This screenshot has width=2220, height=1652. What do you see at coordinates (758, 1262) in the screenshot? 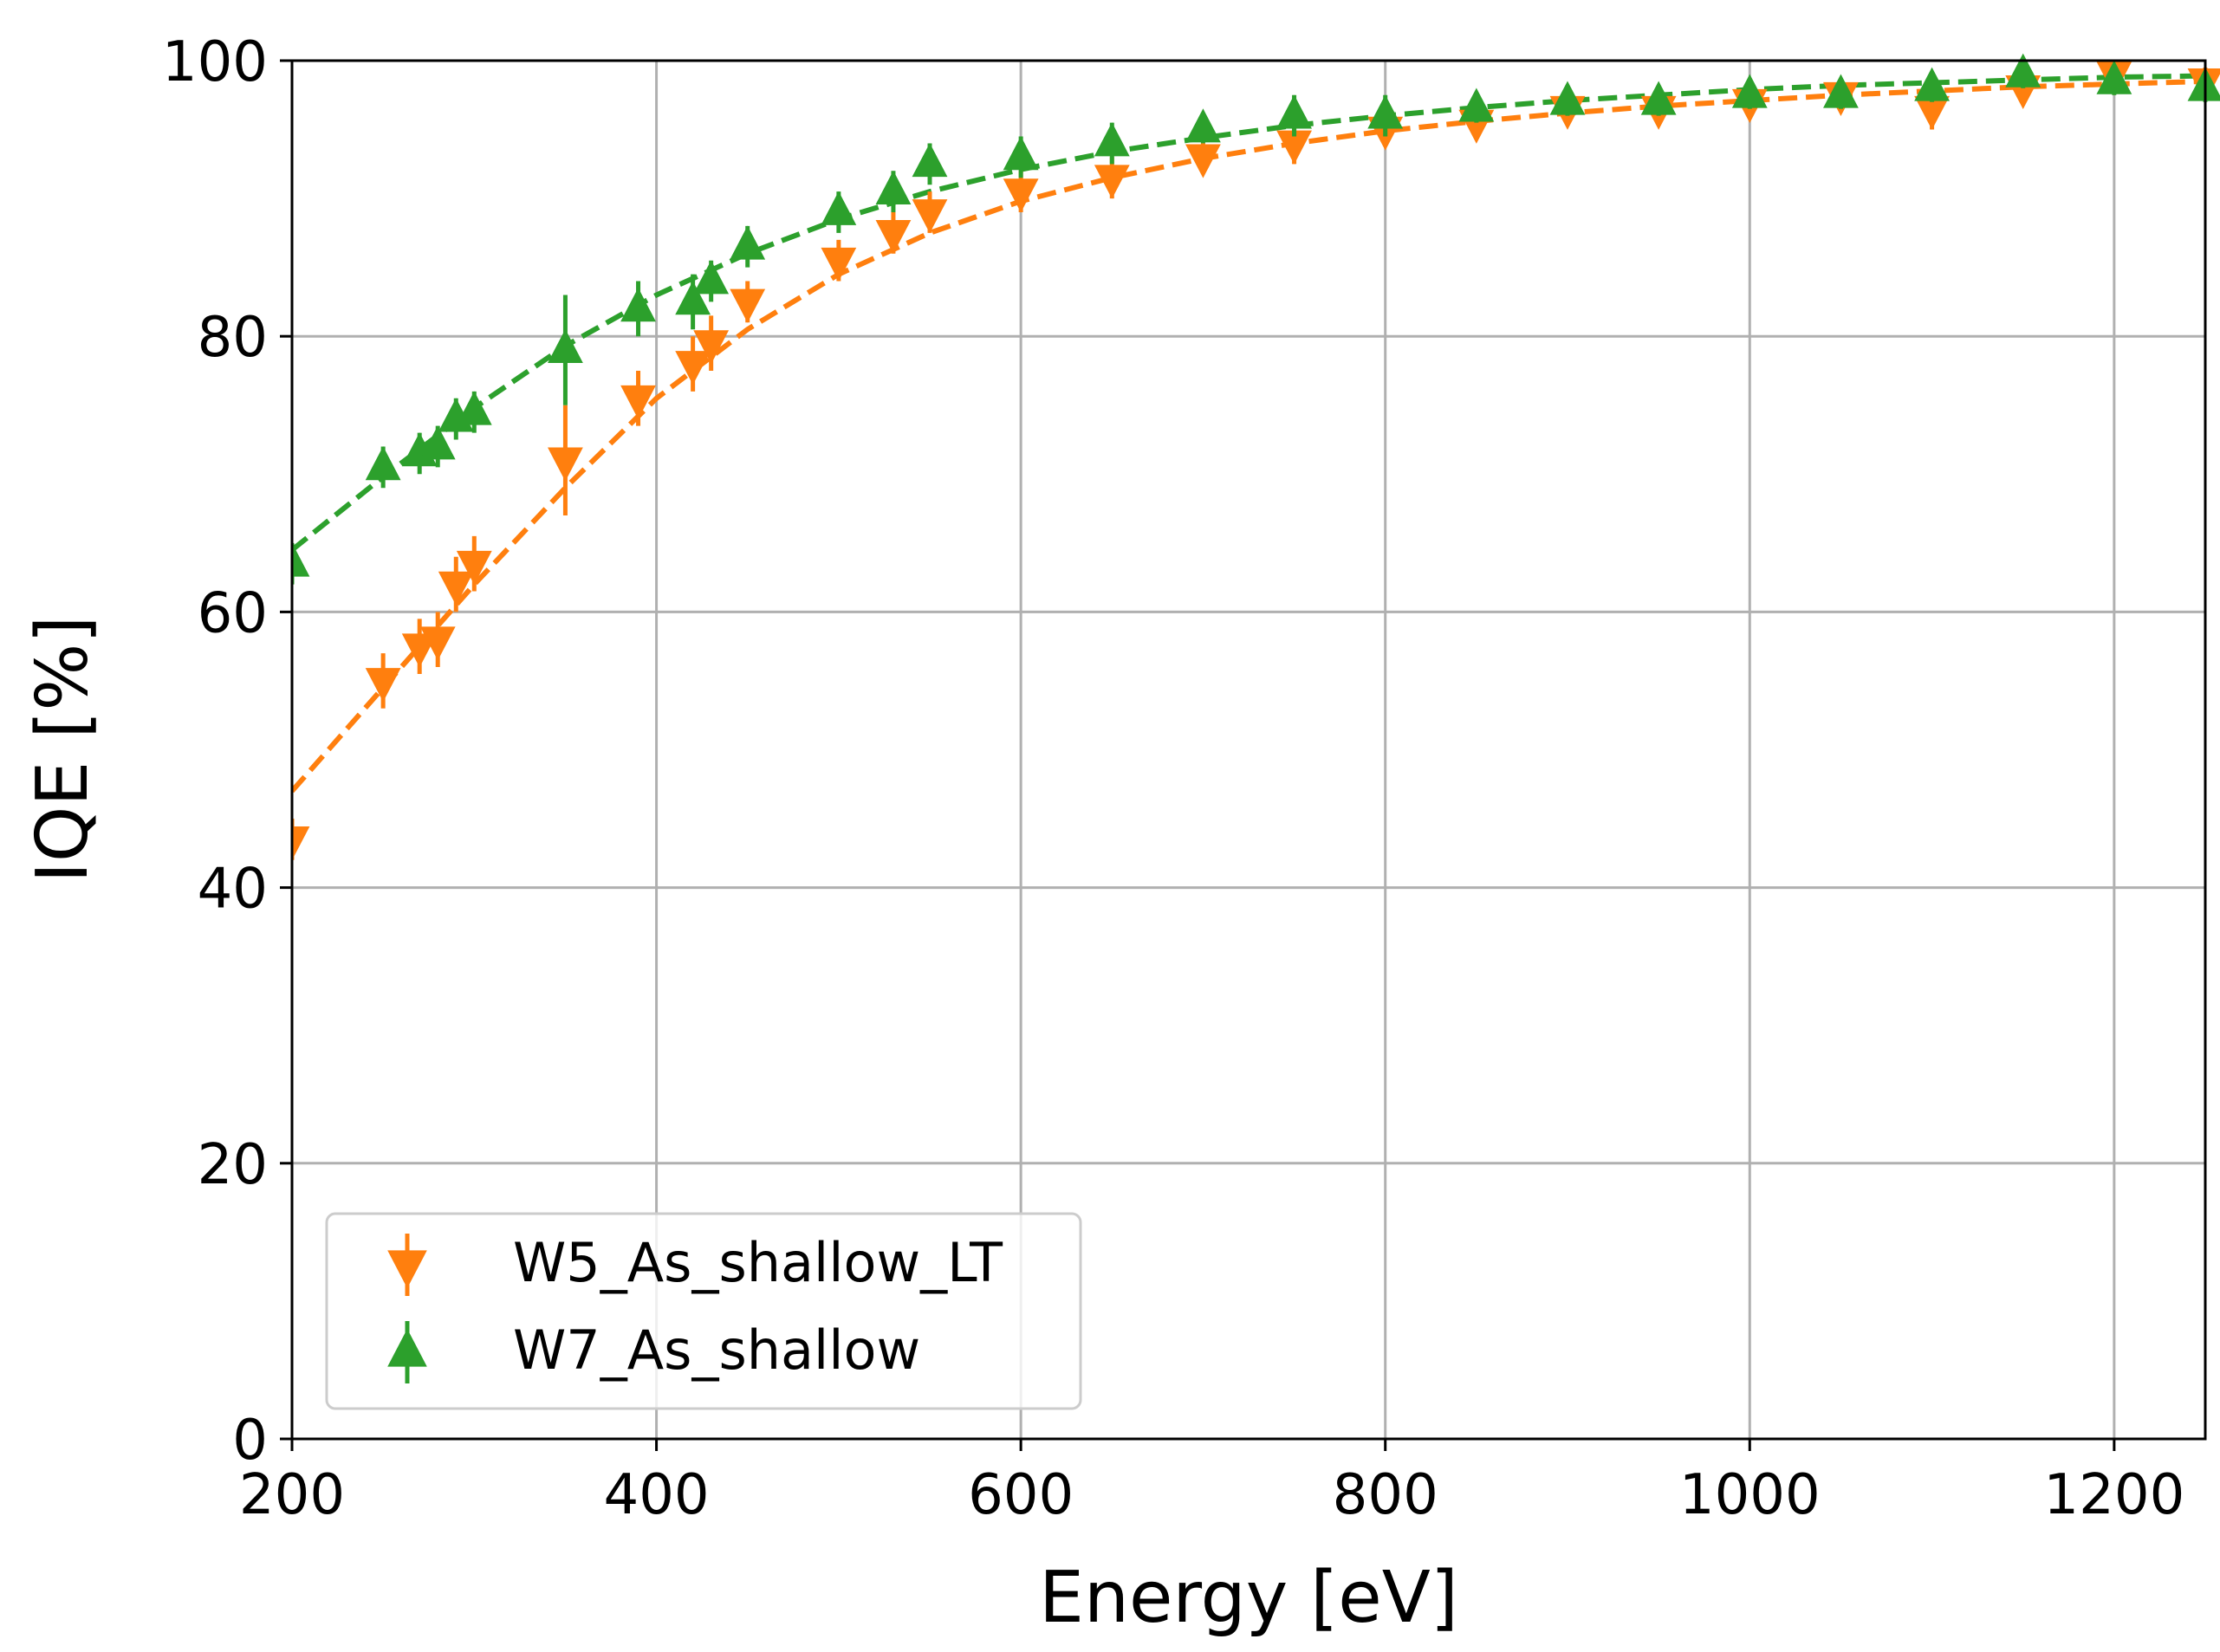
I see `legend-label-w5: W5_As_shallow_LT` at bounding box center [758, 1262].